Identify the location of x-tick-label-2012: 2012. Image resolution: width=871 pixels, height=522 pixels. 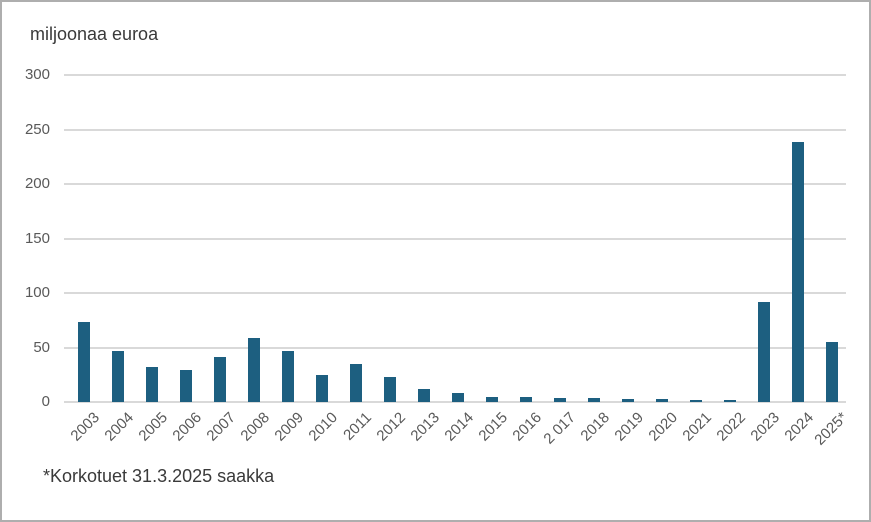
(391, 427).